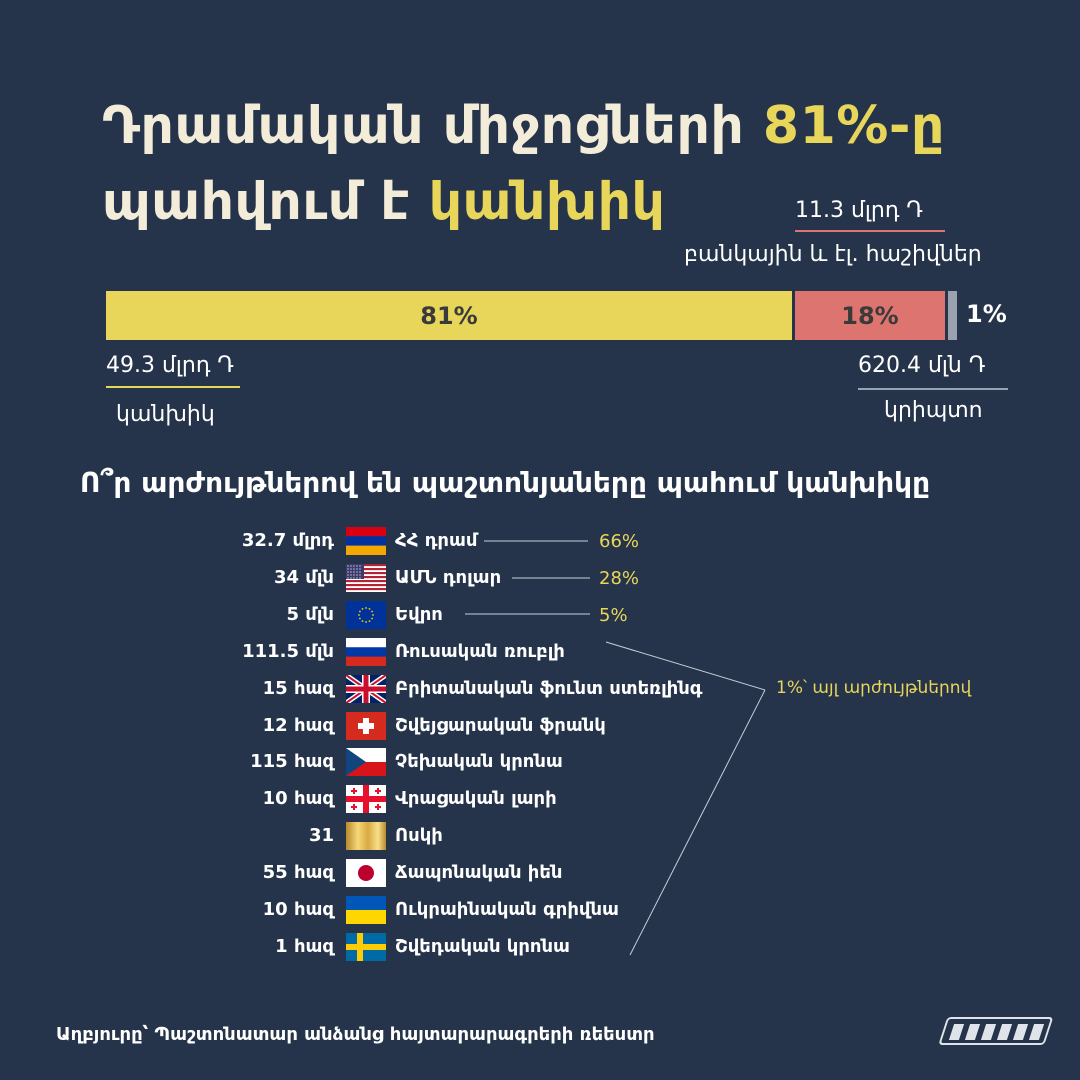 This screenshot has width=1080, height=1080. I want to click on cash-segment-label: 81%, so click(449, 315).